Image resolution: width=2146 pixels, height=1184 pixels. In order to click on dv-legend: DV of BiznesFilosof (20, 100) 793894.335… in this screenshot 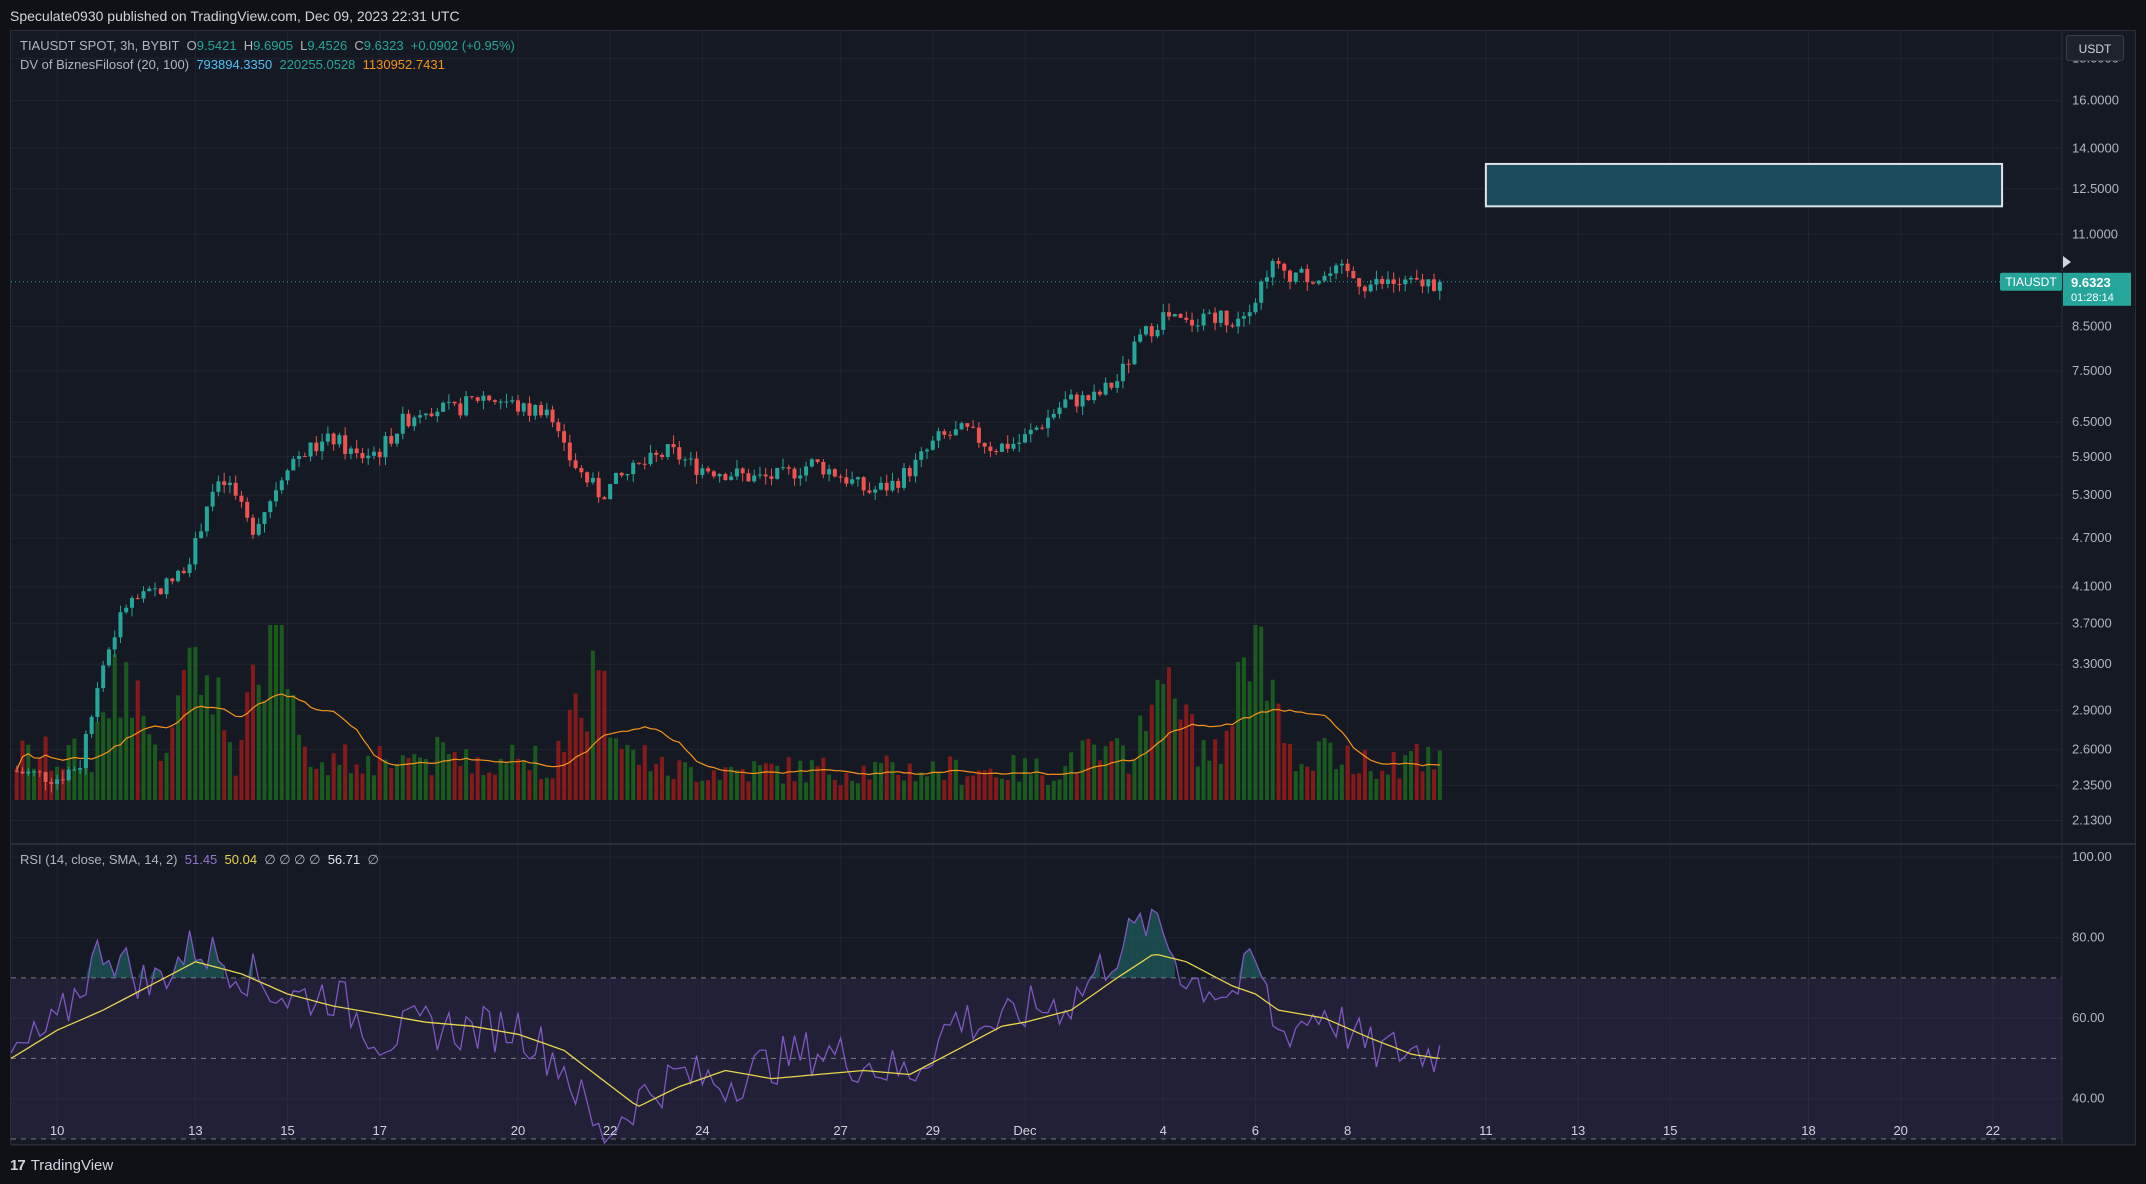, I will do `click(232, 65)`.